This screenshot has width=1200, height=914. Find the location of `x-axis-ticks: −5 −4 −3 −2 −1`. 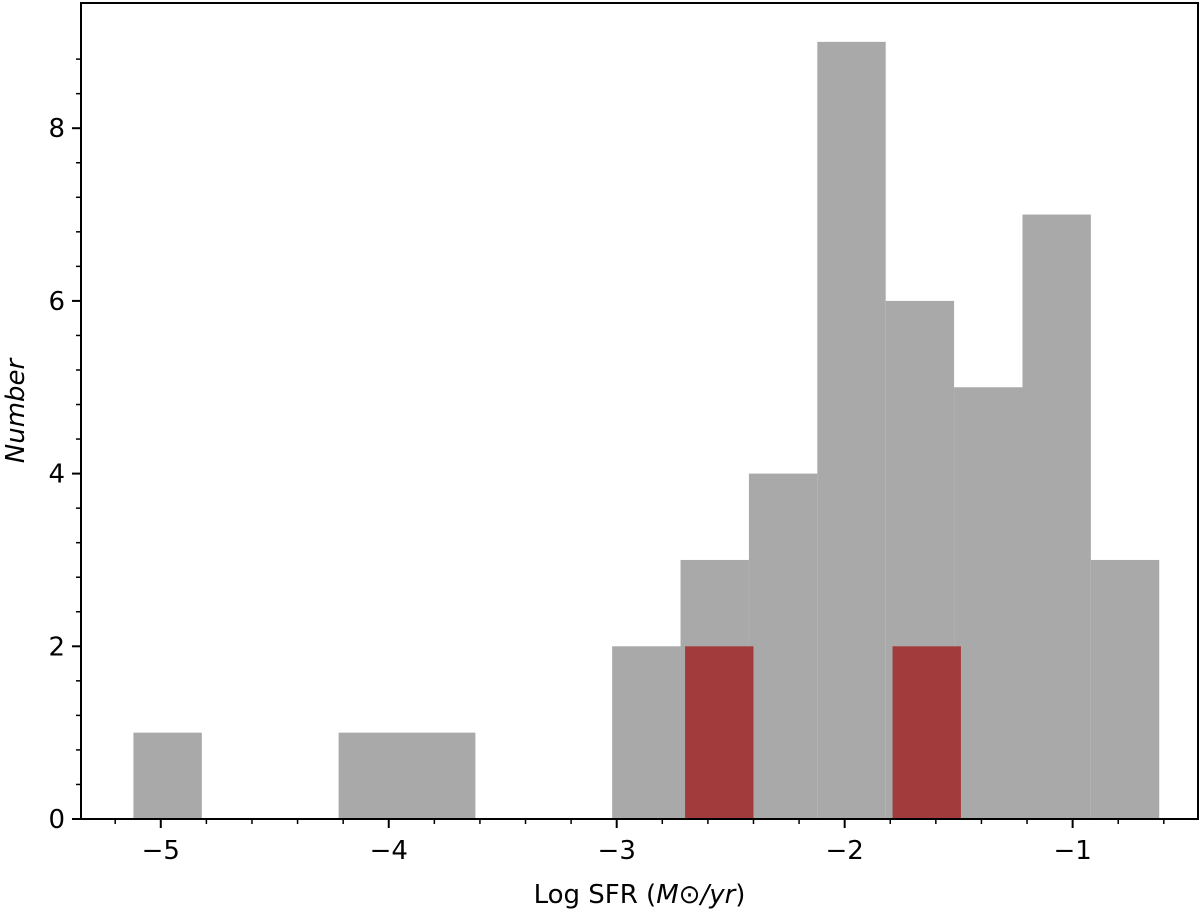

x-axis-ticks: −5 −4 −3 −2 −1 is located at coordinates (639, 842).